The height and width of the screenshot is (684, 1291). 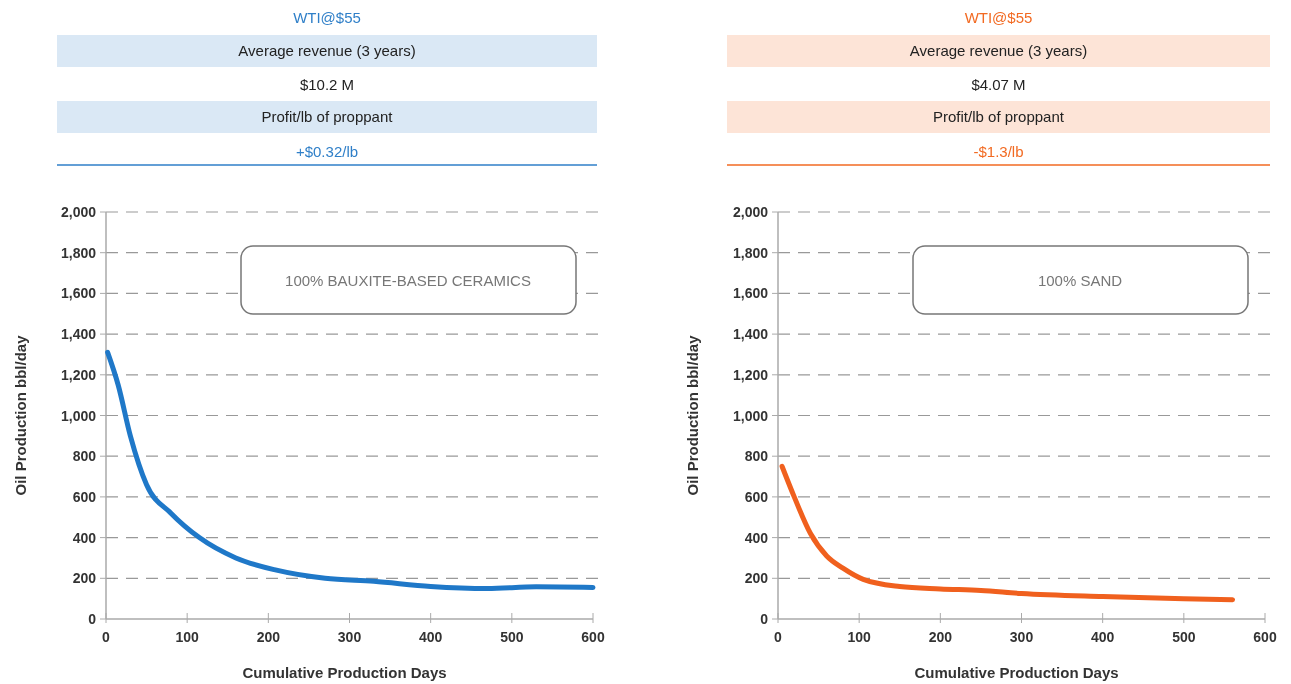 What do you see at coordinates (1080, 280) in the screenshot?
I see `annotation: 100% SAND` at bounding box center [1080, 280].